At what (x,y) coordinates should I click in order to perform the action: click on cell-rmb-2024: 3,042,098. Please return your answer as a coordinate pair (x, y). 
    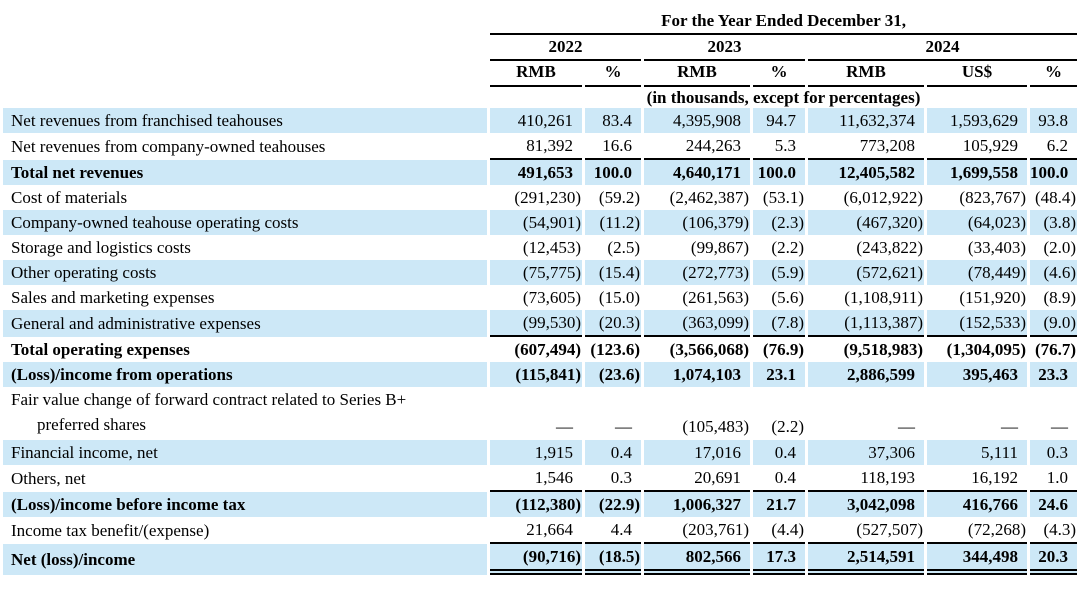
    Looking at the image, I should click on (866, 504).